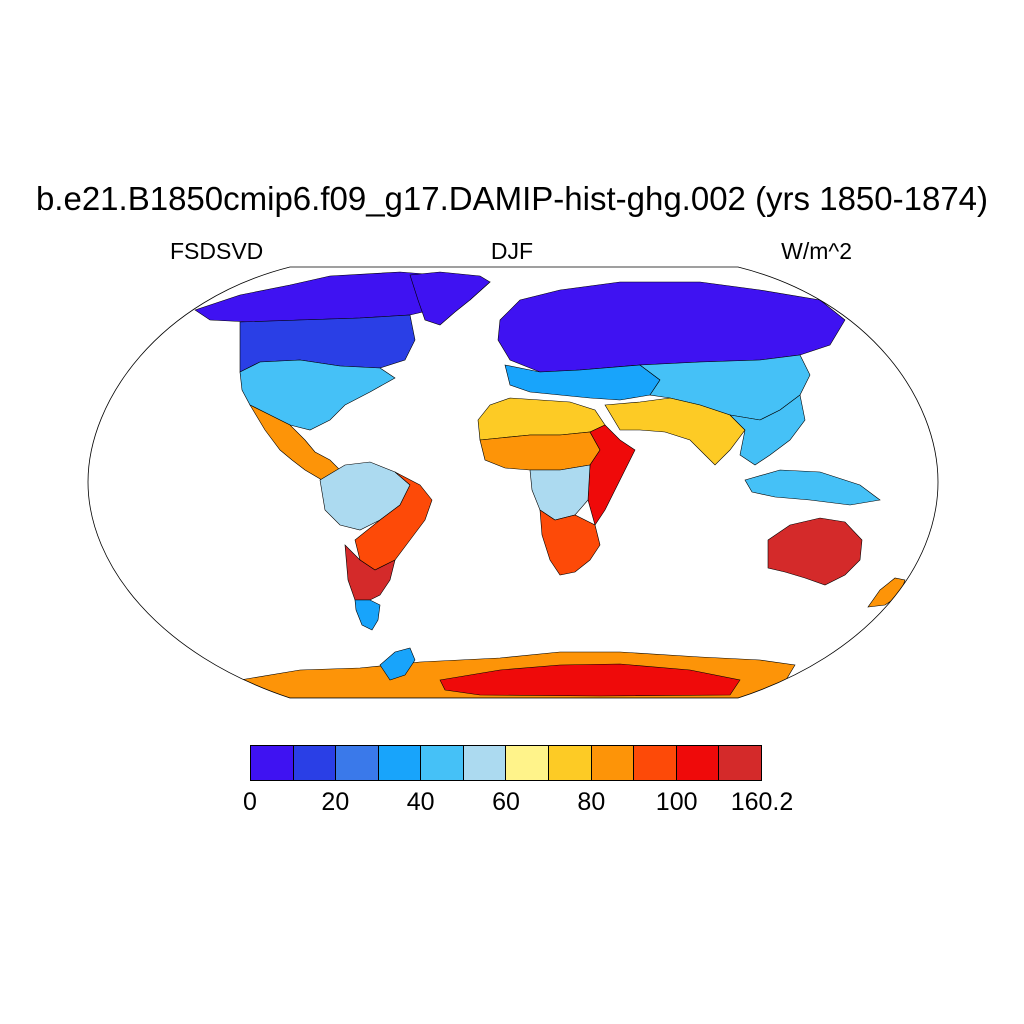 The height and width of the screenshot is (1024, 1024). I want to click on region-eurasia-north, so click(671, 327).